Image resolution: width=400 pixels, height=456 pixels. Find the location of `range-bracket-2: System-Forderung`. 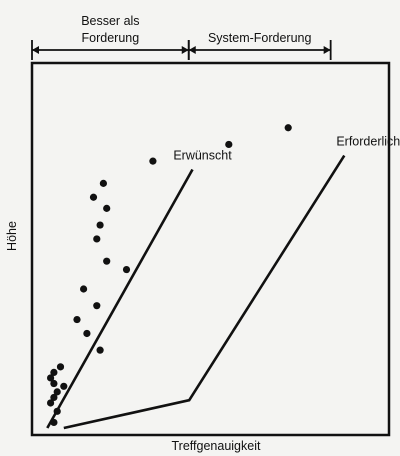

range-bracket-2: System-Forderung is located at coordinates (259, 45).